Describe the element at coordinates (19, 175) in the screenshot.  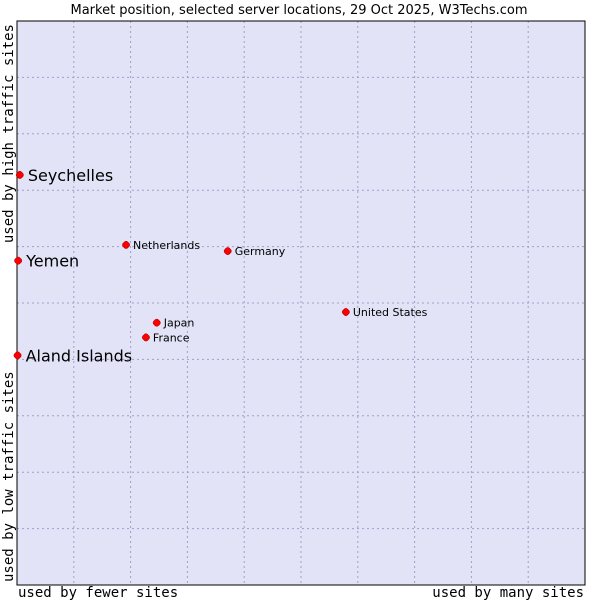
I see `point-seychelles` at that location.